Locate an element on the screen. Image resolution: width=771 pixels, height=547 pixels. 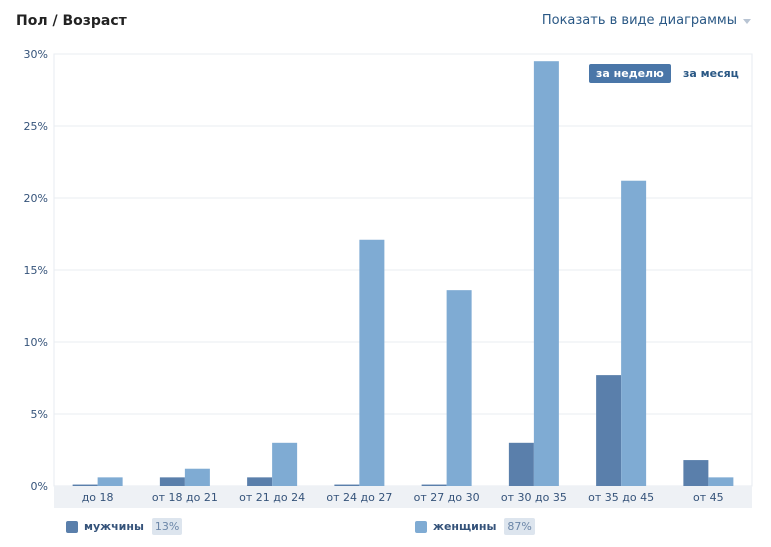
x-tick-label: от 24 до 27 is located at coordinates (359, 497).